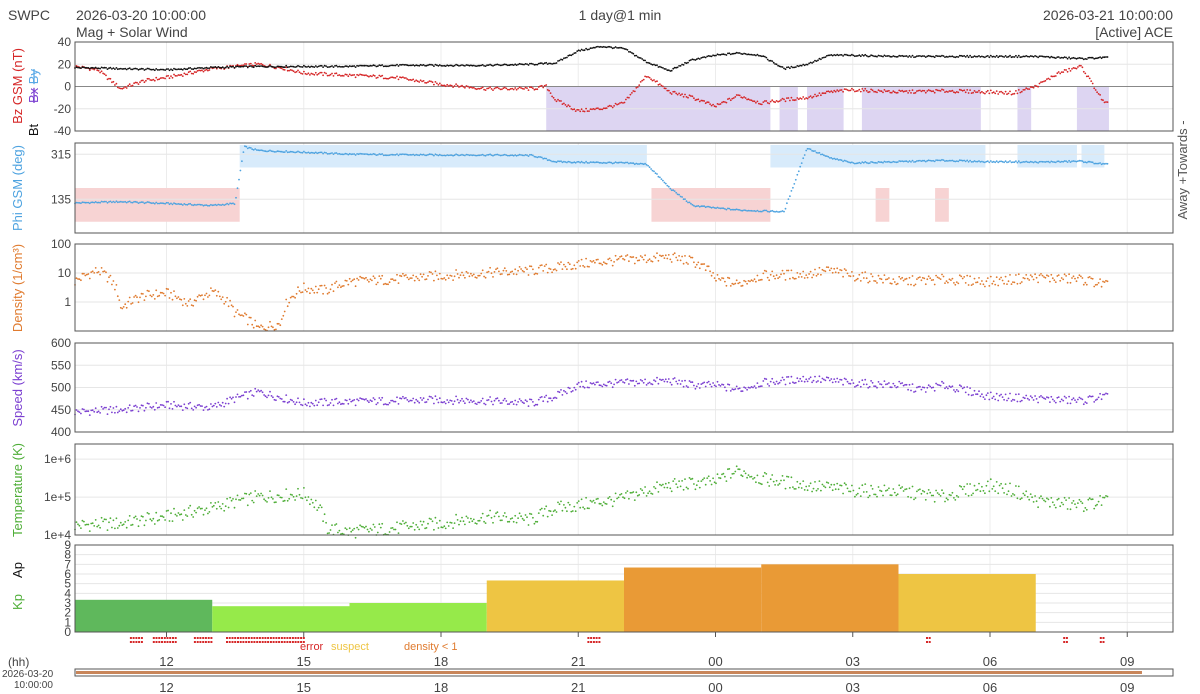  I want to click on end-time: 2026-03-21 10:00:00, so click(1108, 15).